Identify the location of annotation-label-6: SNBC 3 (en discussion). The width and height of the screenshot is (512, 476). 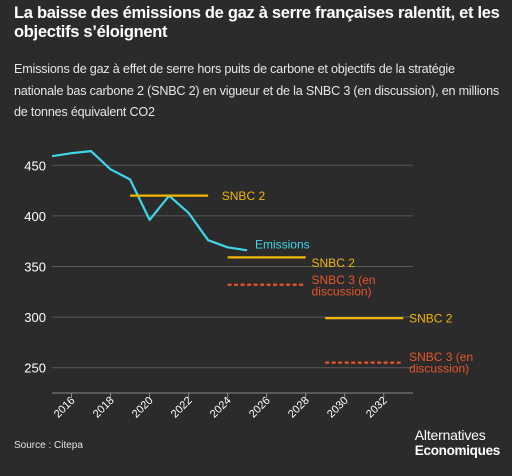
(441, 363).